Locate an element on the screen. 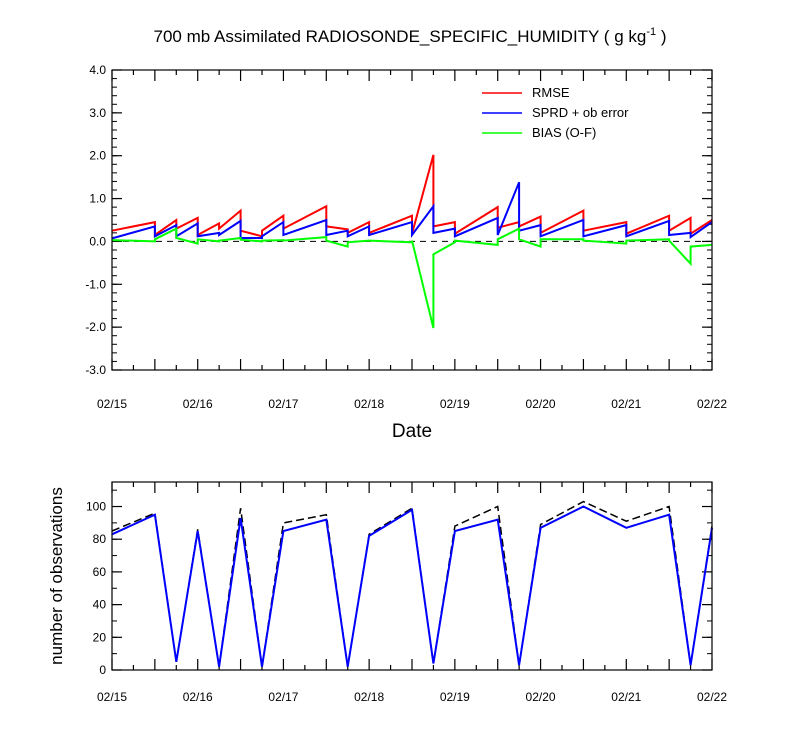  series-line-bias-o-f is located at coordinates (412, 277).